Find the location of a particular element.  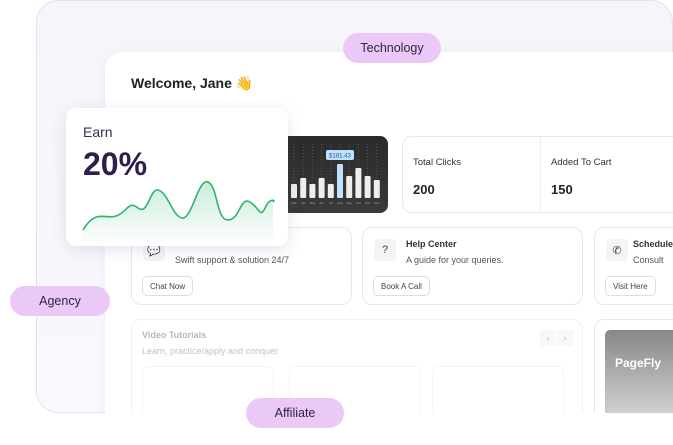

stat-label: Added To Cart is located at coordinates (581, 162).